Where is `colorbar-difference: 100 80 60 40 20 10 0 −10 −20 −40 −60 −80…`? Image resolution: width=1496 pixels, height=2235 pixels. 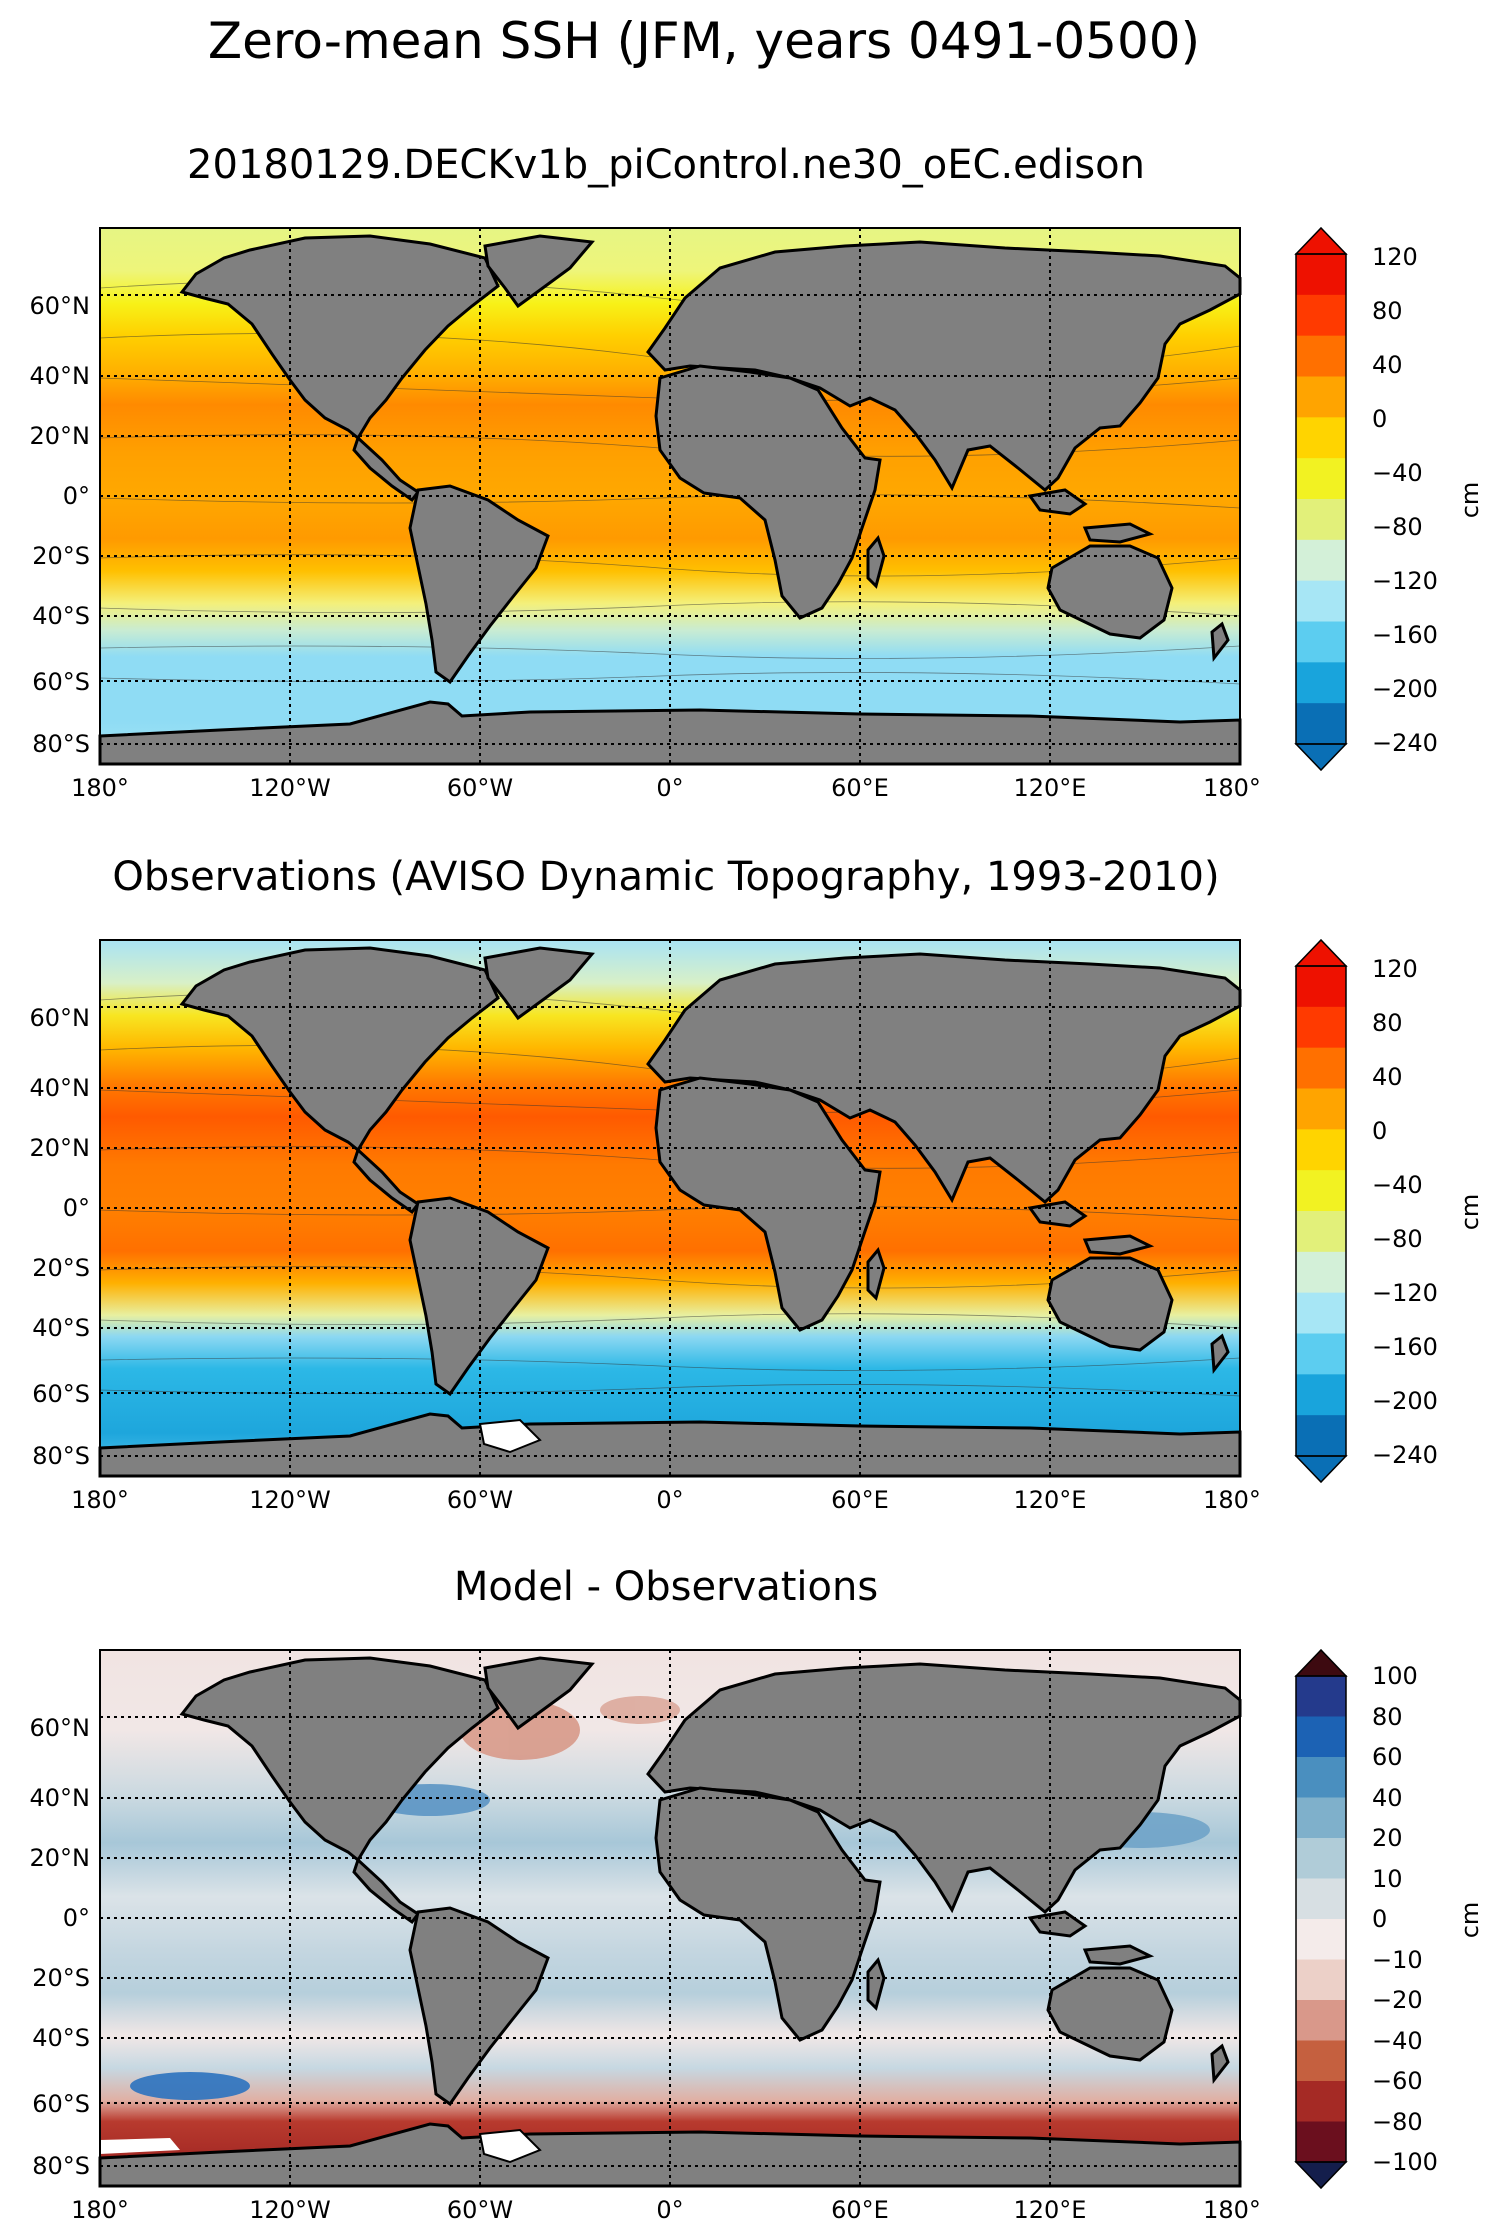 colorbar-difference: 100 80 60 40 20 10 0 −10 −20 −40 −60 −80… is located at coordinates (1389, 1919).